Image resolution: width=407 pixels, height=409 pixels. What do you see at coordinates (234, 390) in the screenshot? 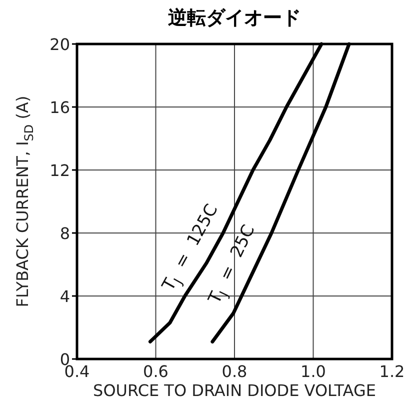
I see `x-axis-title: SOURCE TO DRAIN DIODE VOLTAGE` at bounding box center [234, 390].